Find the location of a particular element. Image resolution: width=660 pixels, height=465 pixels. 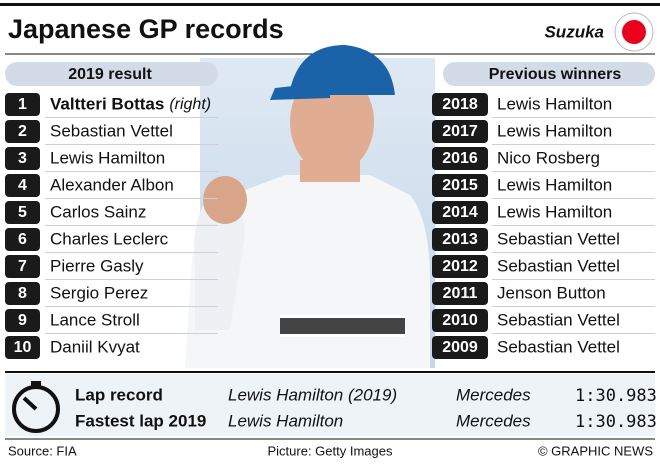

year: 2017 is located at coordinates (460, 131).